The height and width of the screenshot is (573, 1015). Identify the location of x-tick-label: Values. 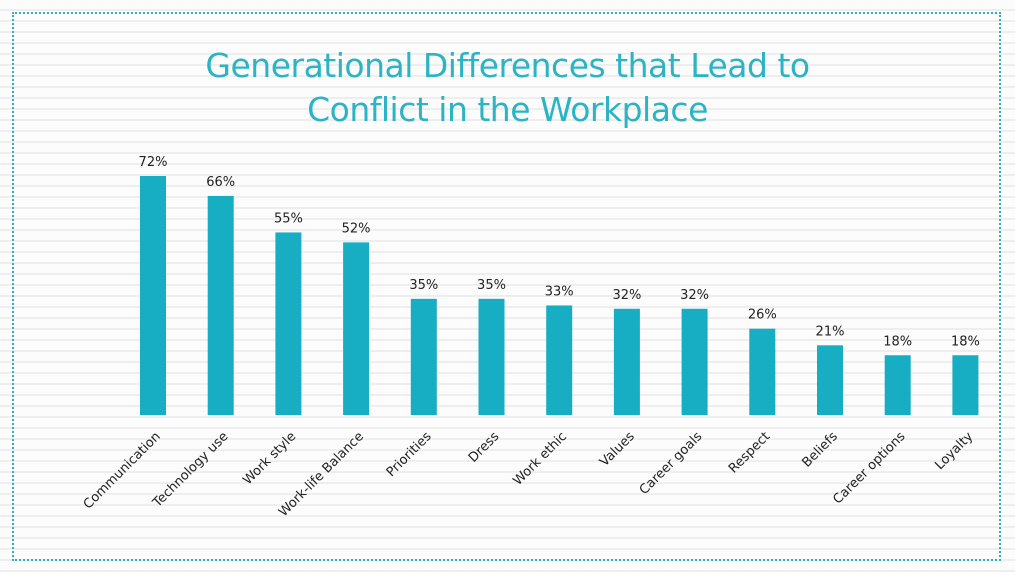
(617, 449).